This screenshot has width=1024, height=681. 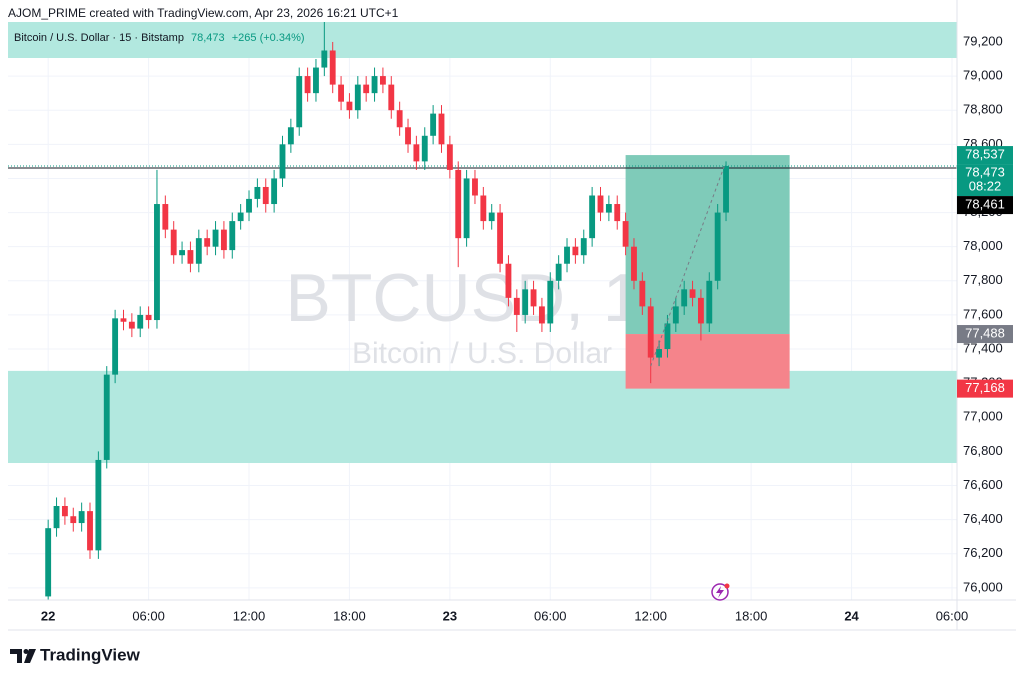 I want to click on price-label: 77,488, so click(x=985, y=332).